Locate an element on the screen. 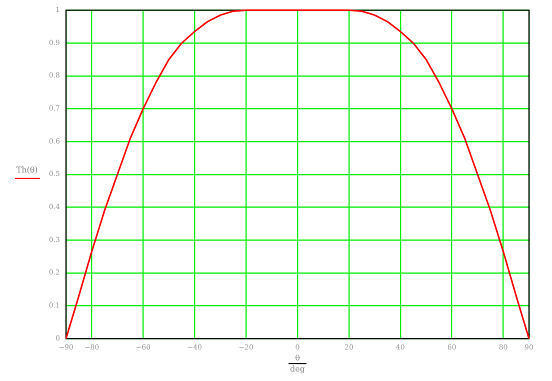 The height and width of the screenshot is (381, 552). text: deg is located at coordinates (297, 369).